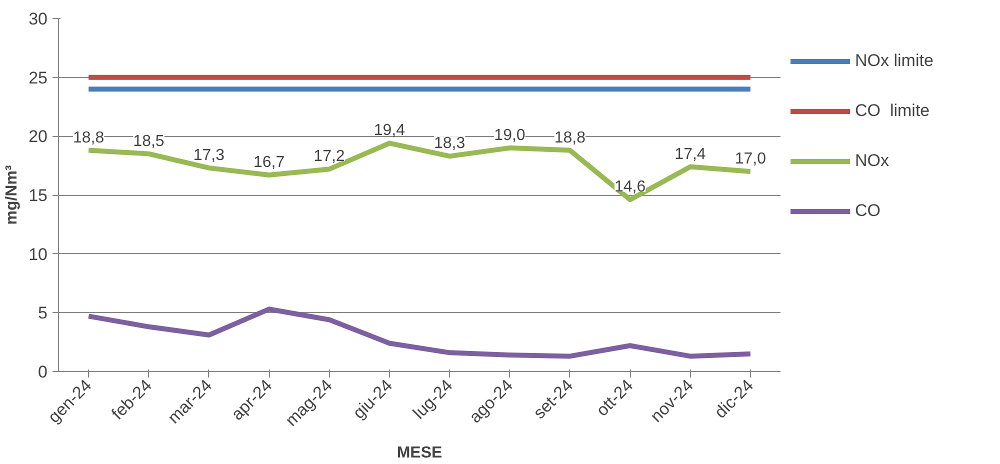 This screenshot has height=464, width=1000. Describe the element at coordinates (868, 211) in the screenshot. I see `legend-label: CO` at that location.